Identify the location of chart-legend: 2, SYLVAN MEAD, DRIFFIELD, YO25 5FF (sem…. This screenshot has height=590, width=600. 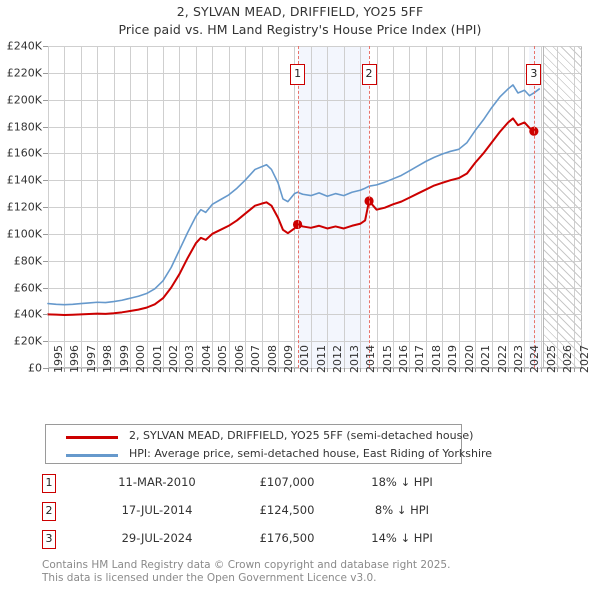
(268, 444).